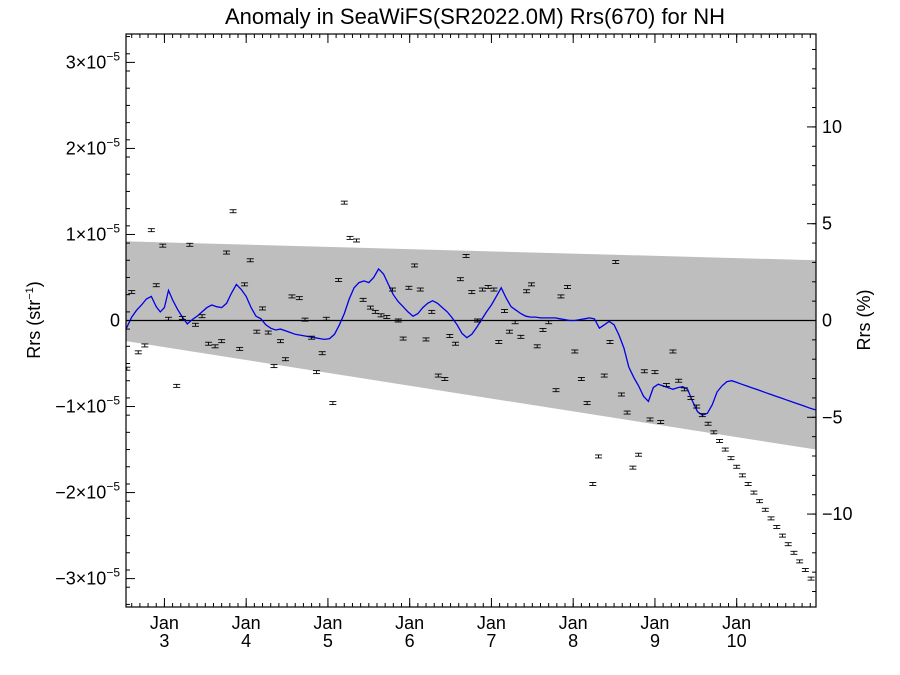 This screenshot has height=675, width=900. I want to click on y-left-tick-label: −1×10⁻⁵, so click(87, 405).